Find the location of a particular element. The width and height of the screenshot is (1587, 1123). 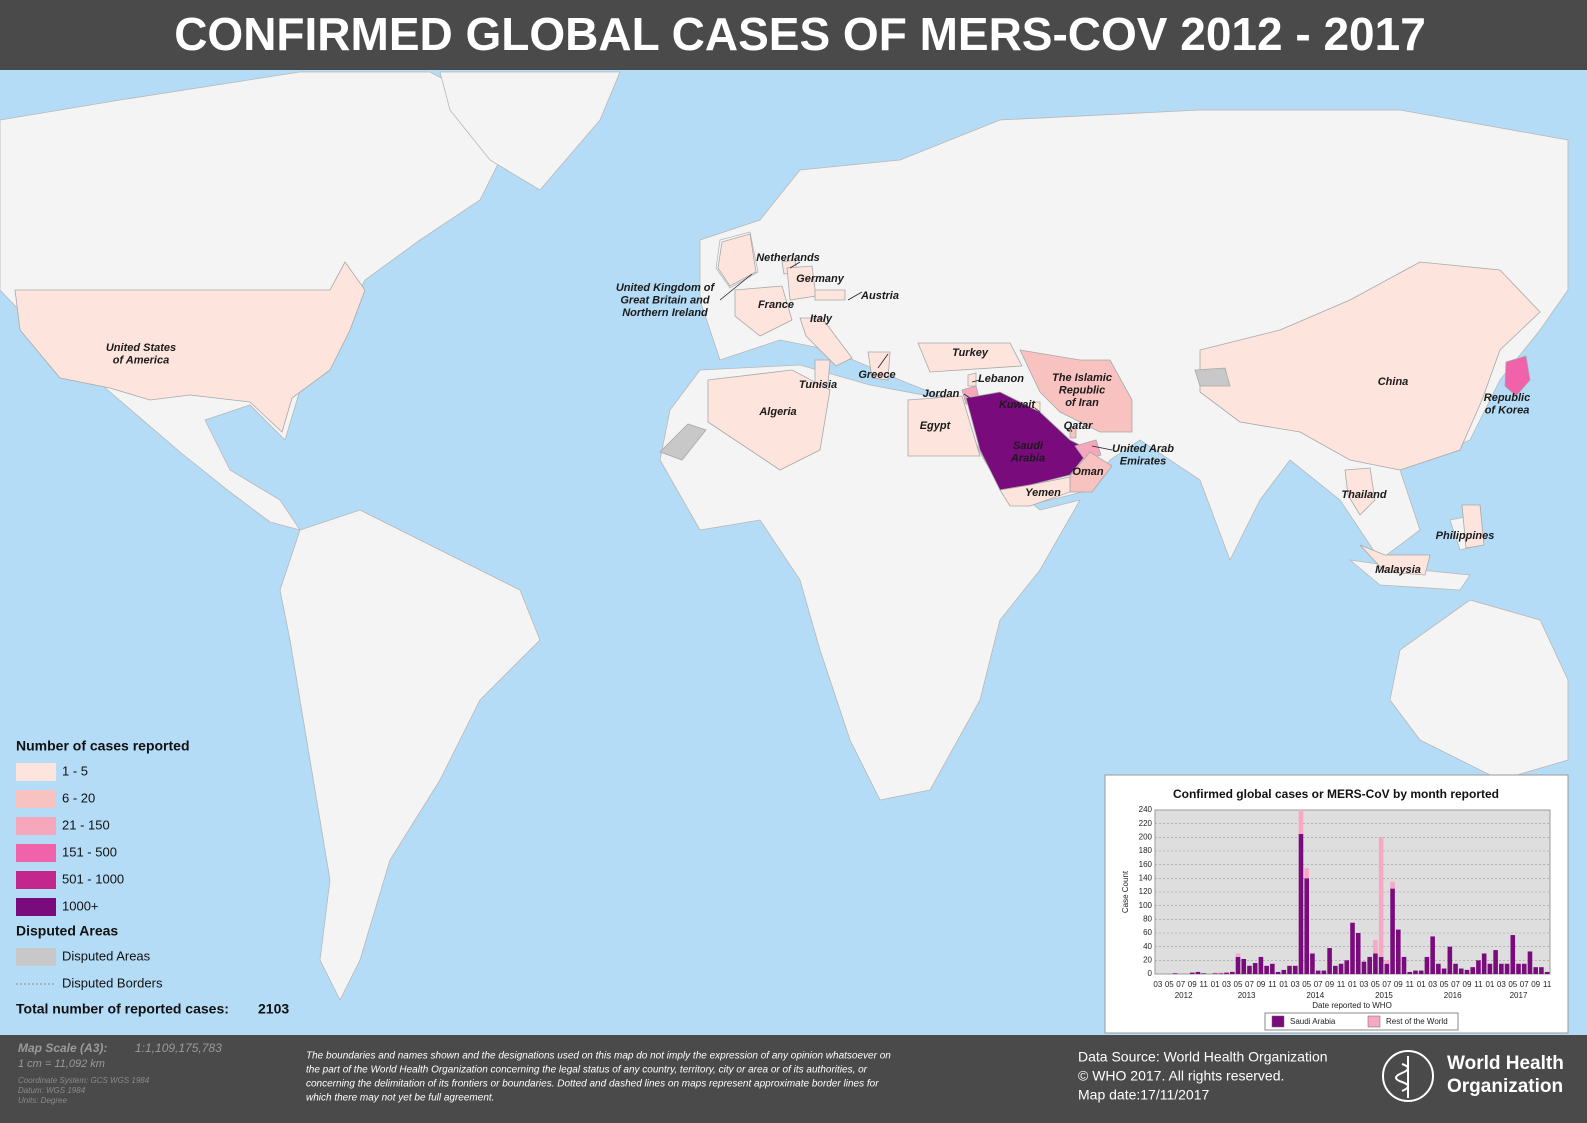

legend-subtitle: Disputed Areas is located at coordinates (67, 931).